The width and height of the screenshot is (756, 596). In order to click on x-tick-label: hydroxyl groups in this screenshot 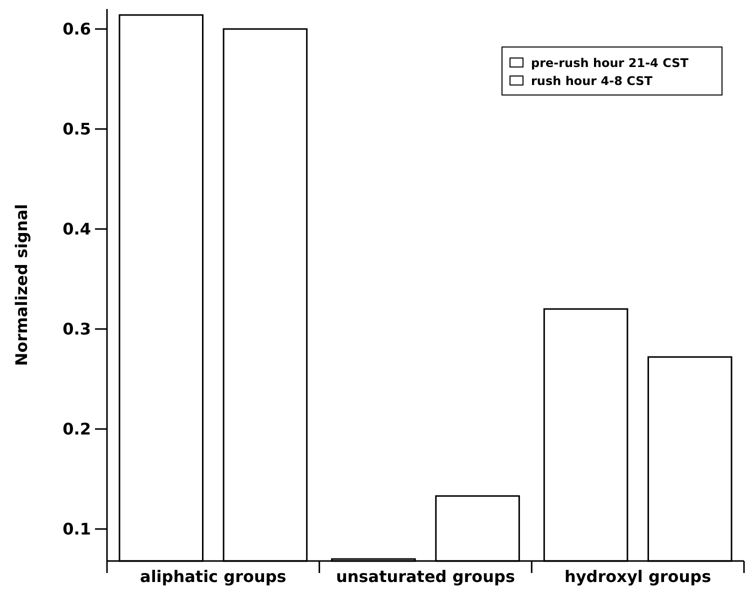, I will do `click(638, 576)`.